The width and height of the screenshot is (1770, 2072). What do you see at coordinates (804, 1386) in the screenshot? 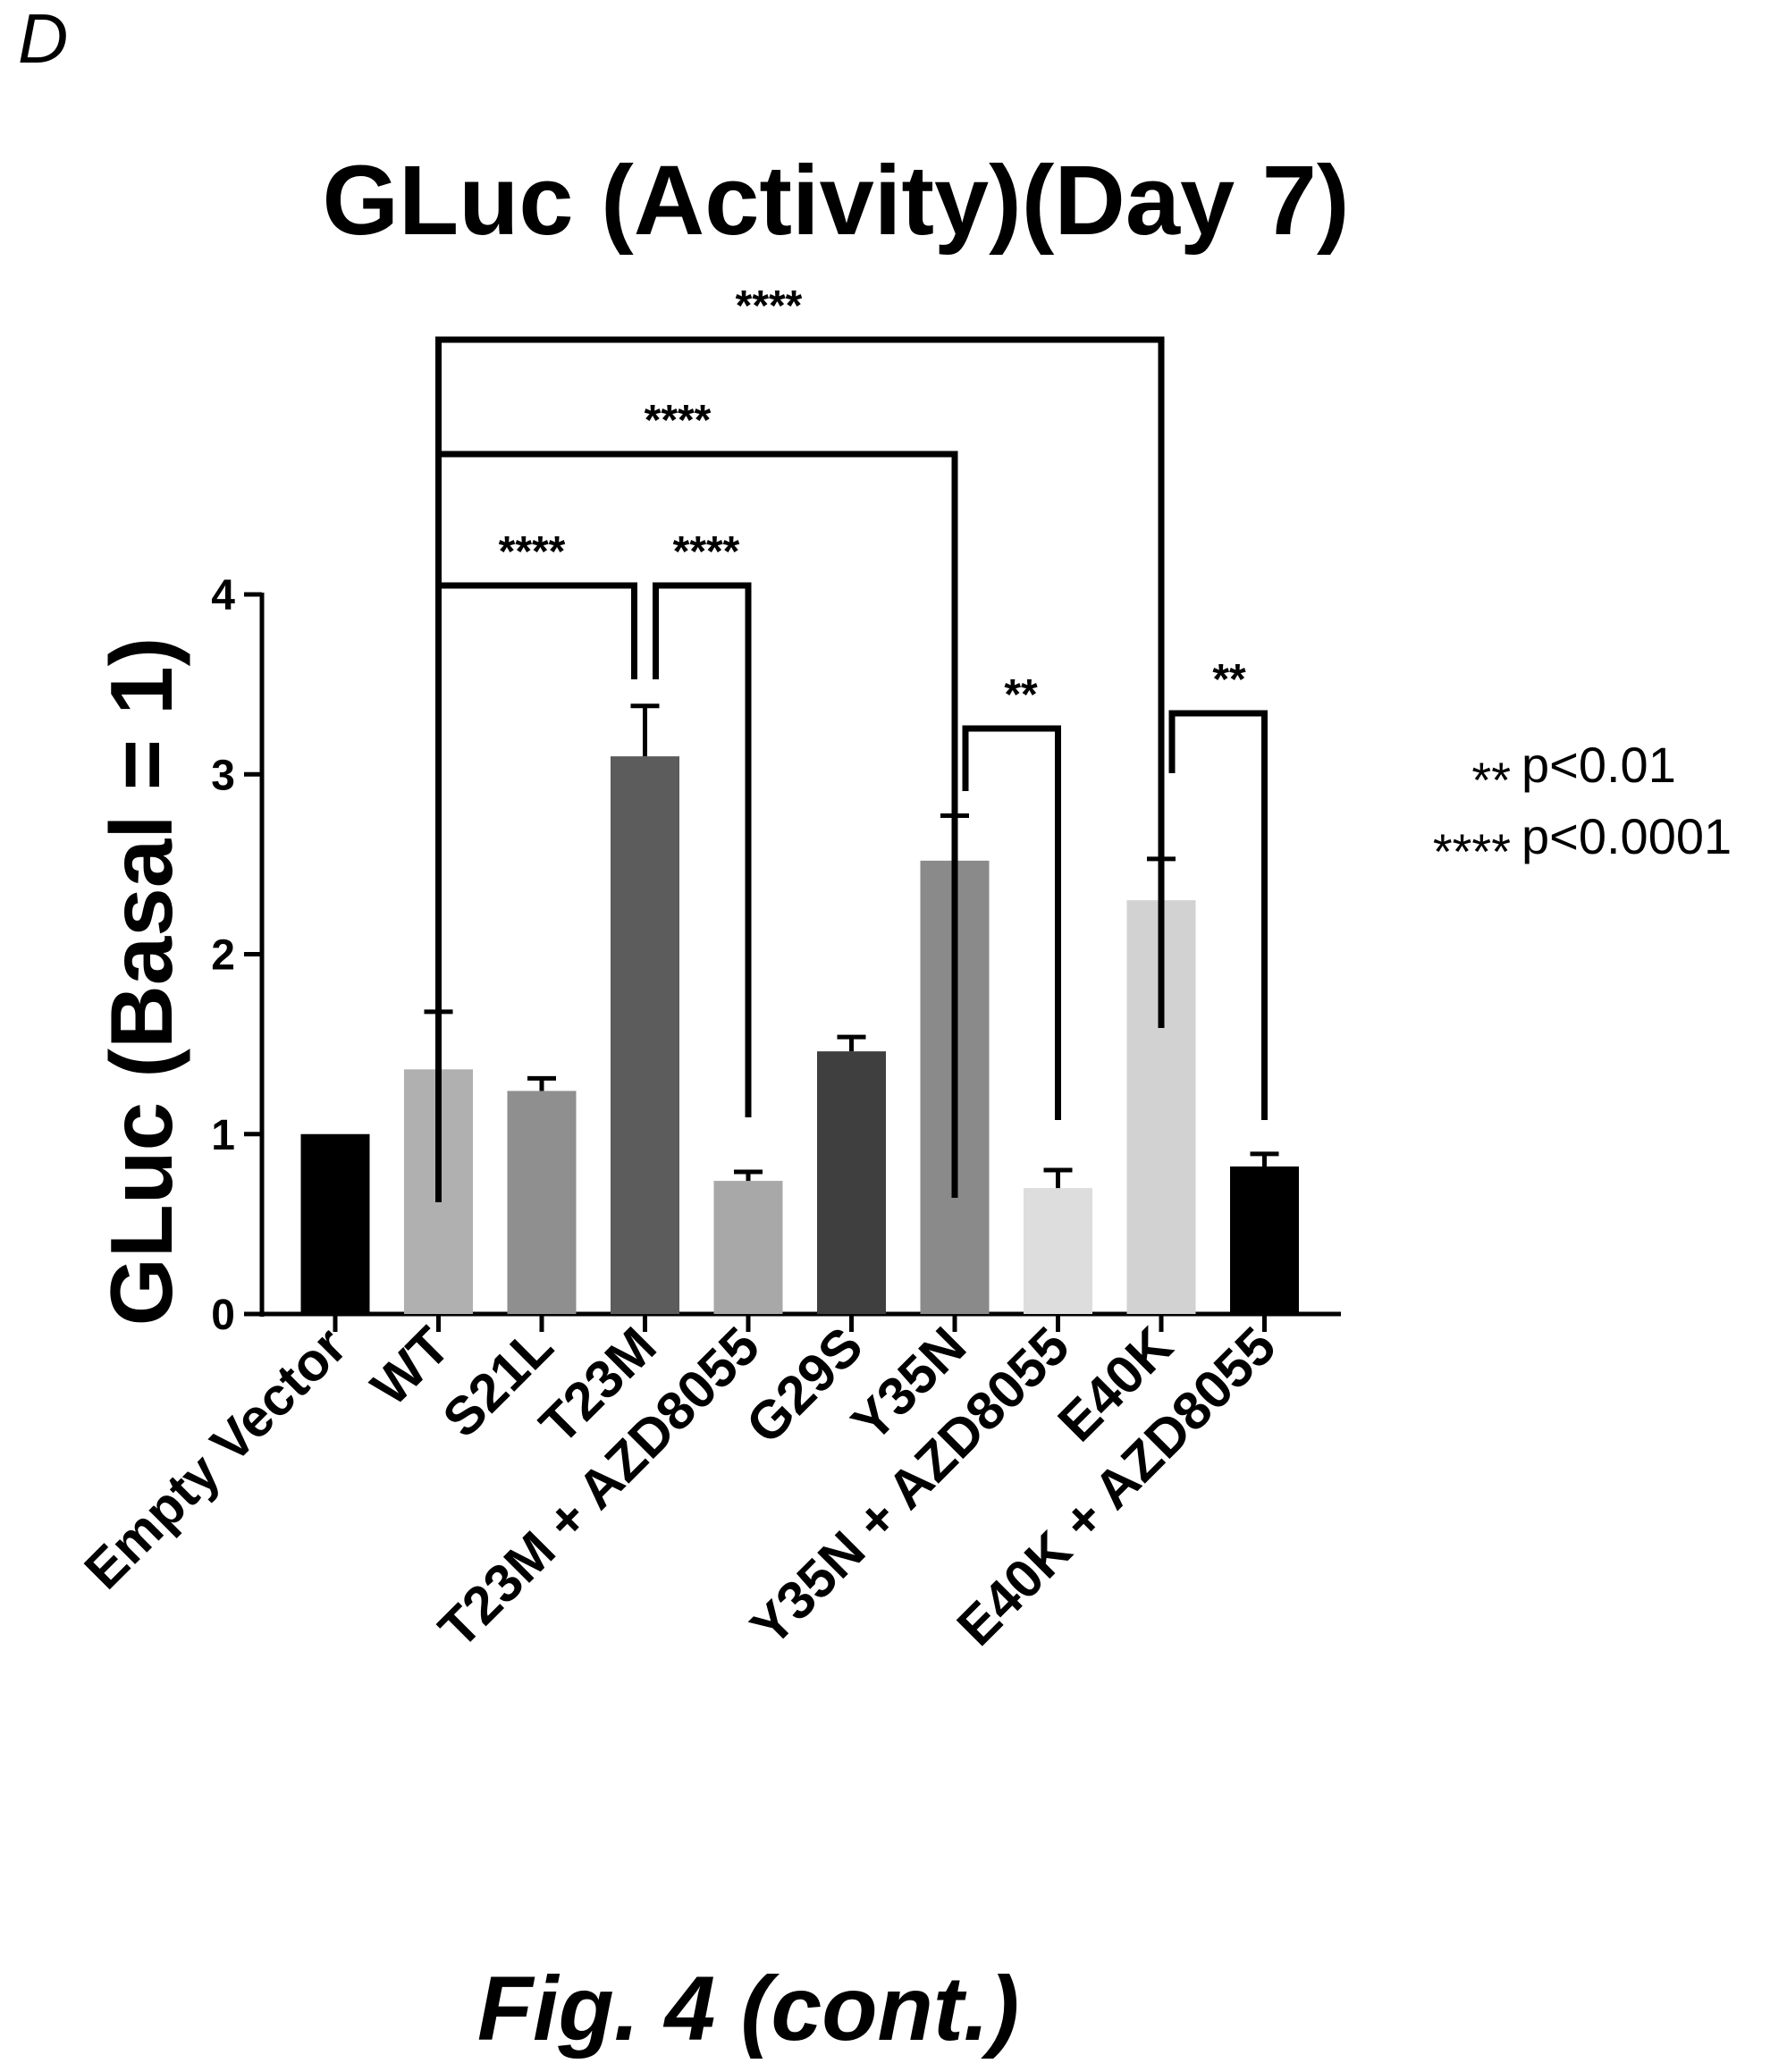
I see `x-tick-label-6: G29S` at bounding box center [804, 1386].